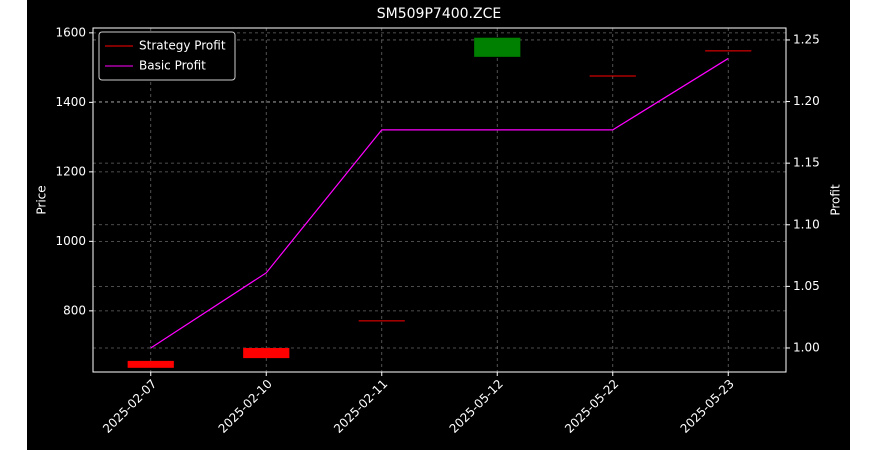  Describe the element at coordinates (439, 14) in the screenshot. I see `chart-title: SM509P7400.ZCE` at that location.